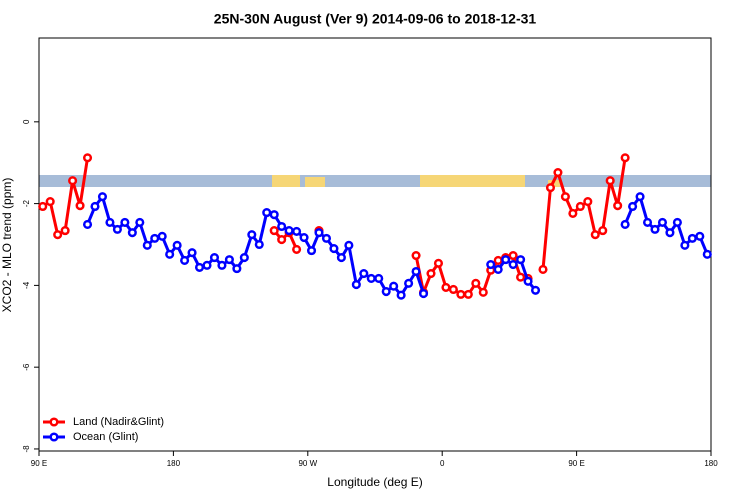 The width and height of the screenshot is (750, 500). Describe the element at coordinates (26, 204) in the screenshot. I see `y-tick-label: -2` at that location.